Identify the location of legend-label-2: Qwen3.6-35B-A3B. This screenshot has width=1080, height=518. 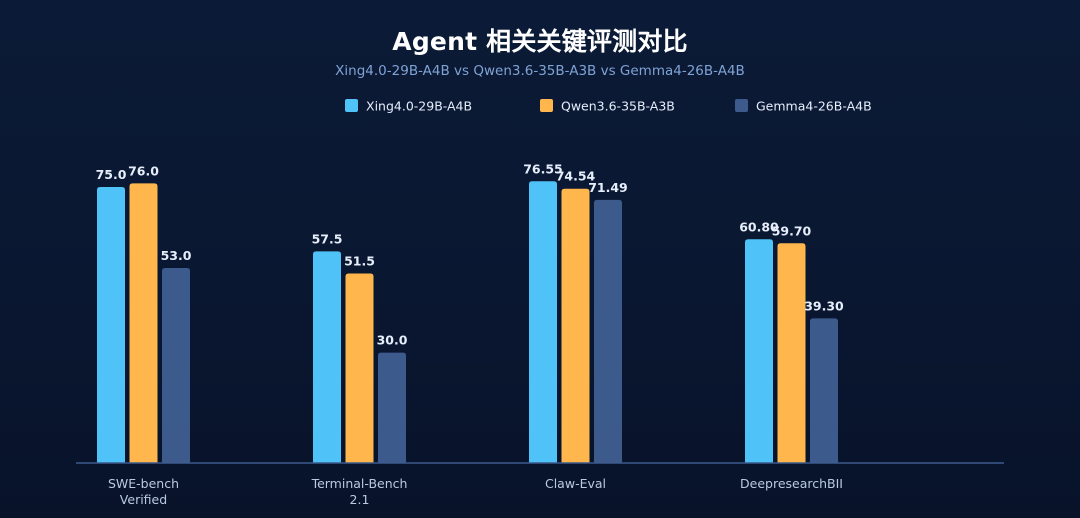
(618, 106).